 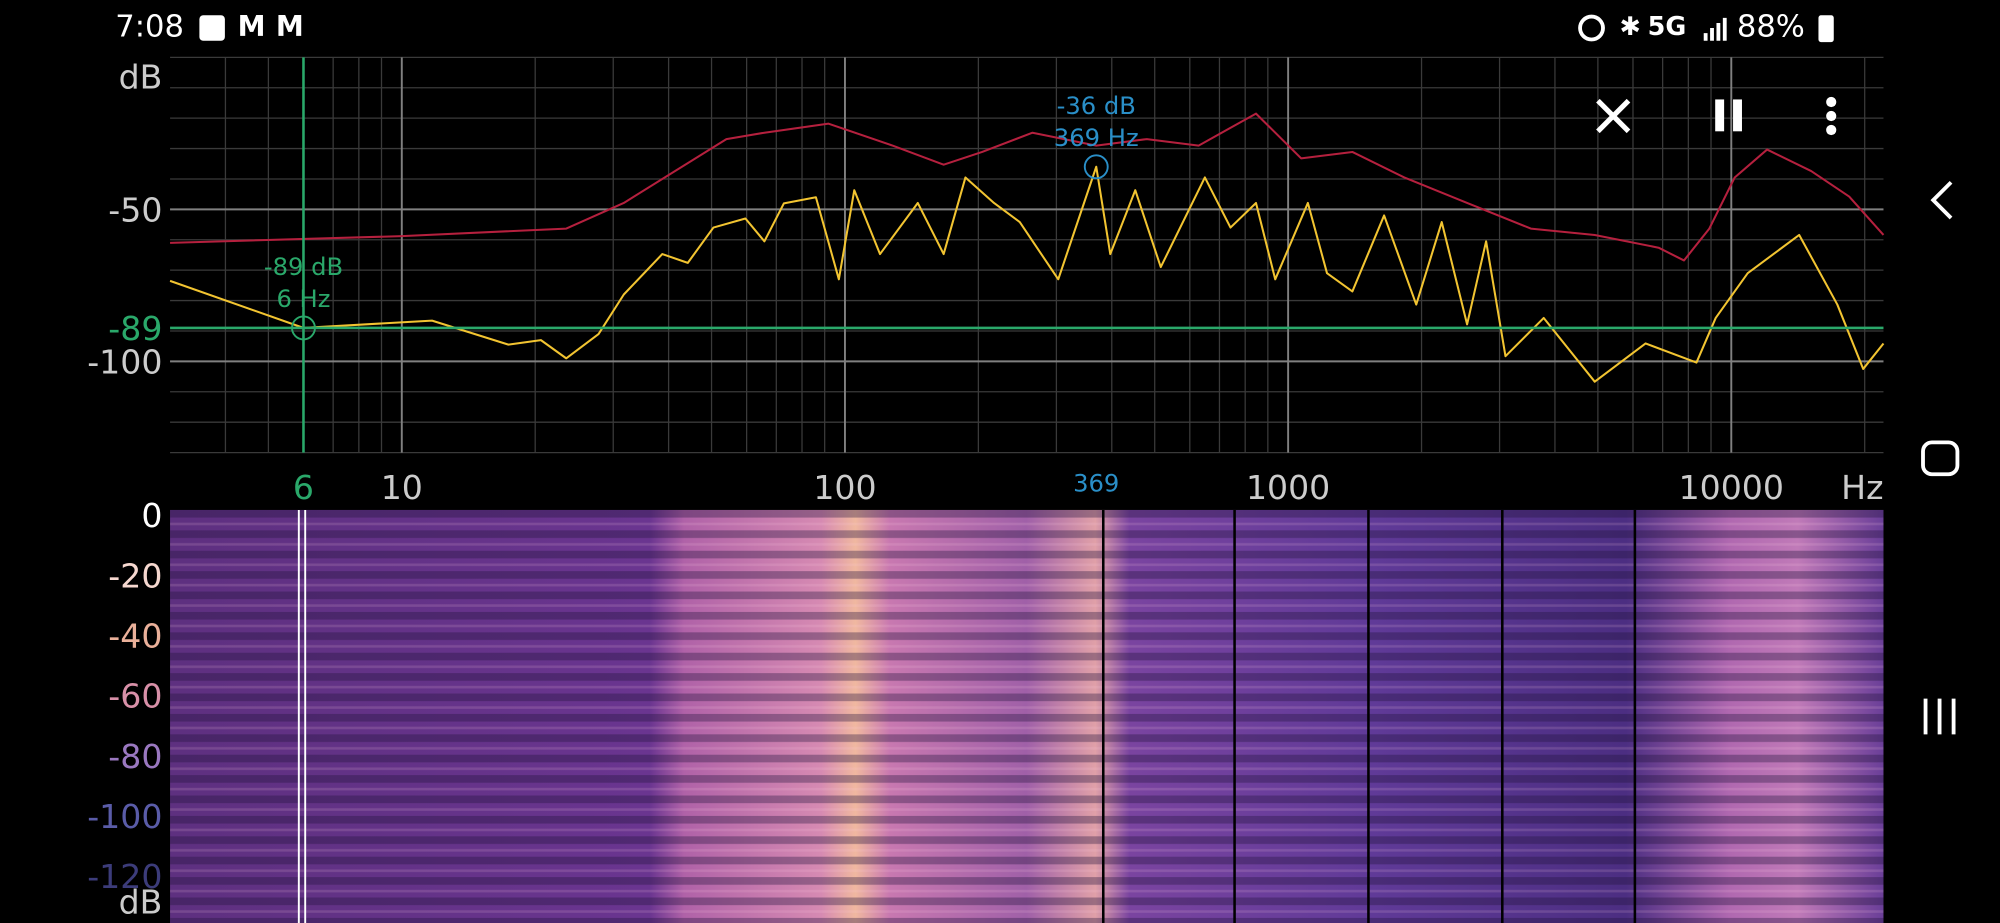 I want to click on x-tick-label: 10000, so click(x=1731, y=487).